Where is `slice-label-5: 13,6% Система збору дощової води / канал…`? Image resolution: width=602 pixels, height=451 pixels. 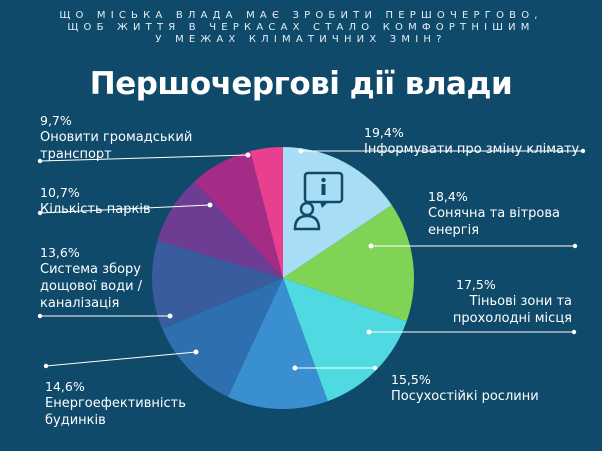
slice-label-5: 13,6% Система збору дощової води / канал… is located at coordinates (91, 278).